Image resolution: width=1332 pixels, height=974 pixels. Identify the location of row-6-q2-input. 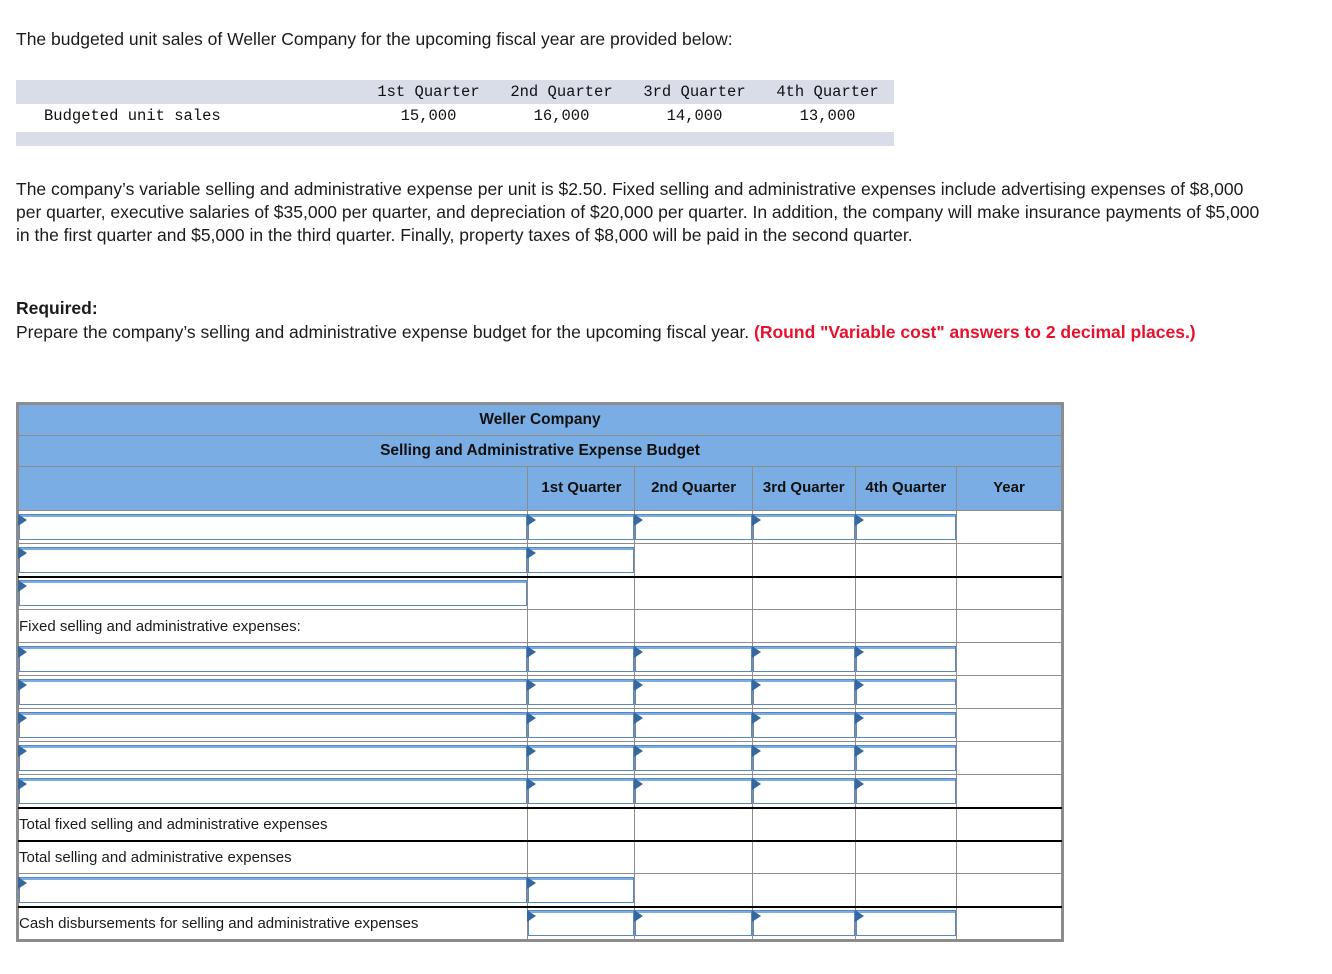
(693, 725).